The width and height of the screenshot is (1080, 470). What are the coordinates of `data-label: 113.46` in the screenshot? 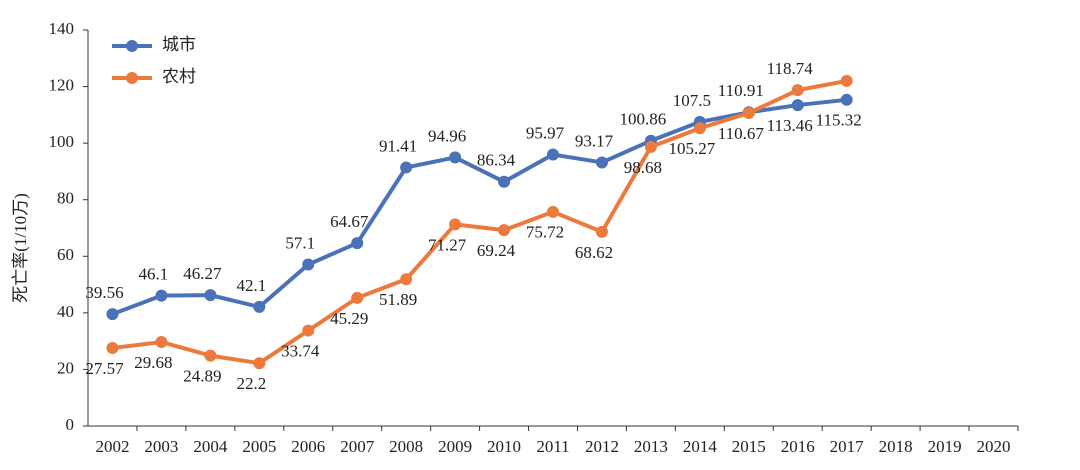 It's located at (790, 125).